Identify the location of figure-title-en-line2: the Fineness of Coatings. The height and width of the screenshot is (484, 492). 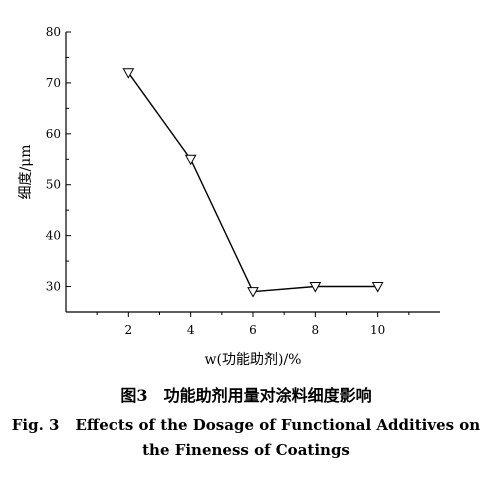
(246, 450).